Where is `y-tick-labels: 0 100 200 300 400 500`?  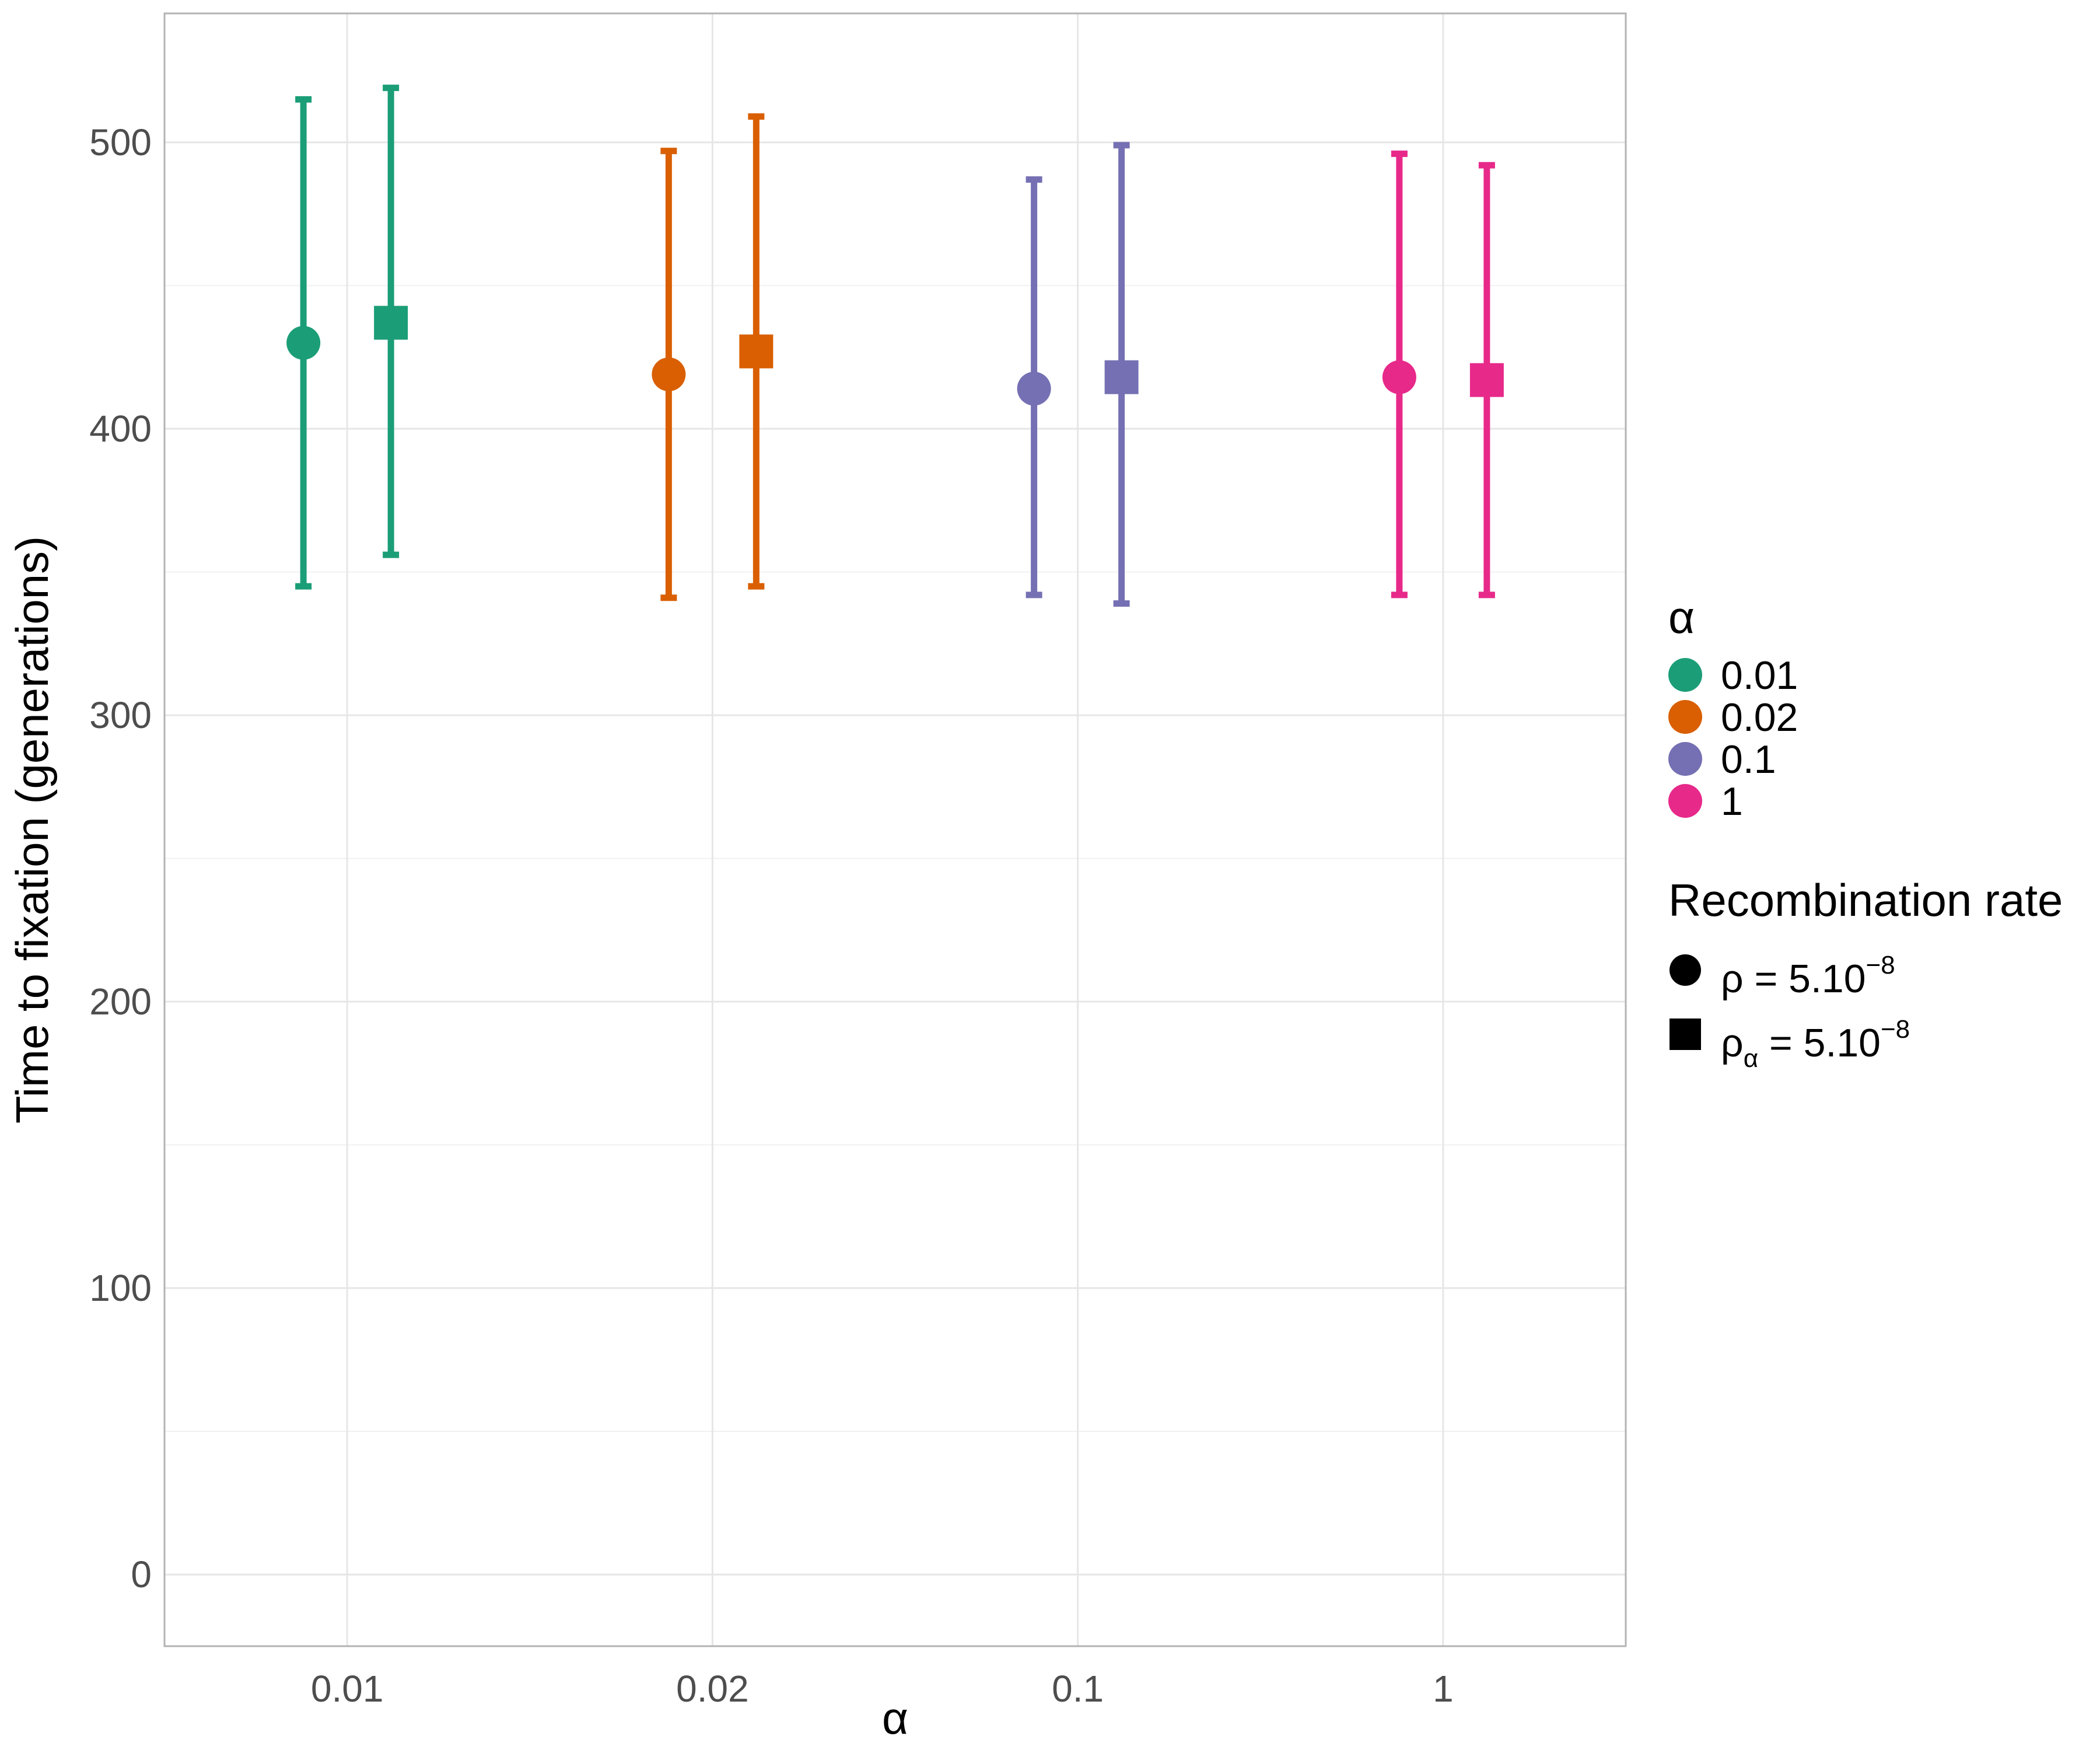
y-tick-labels: 0 100 200 300 400 500 is located at coordinates (120, 858).